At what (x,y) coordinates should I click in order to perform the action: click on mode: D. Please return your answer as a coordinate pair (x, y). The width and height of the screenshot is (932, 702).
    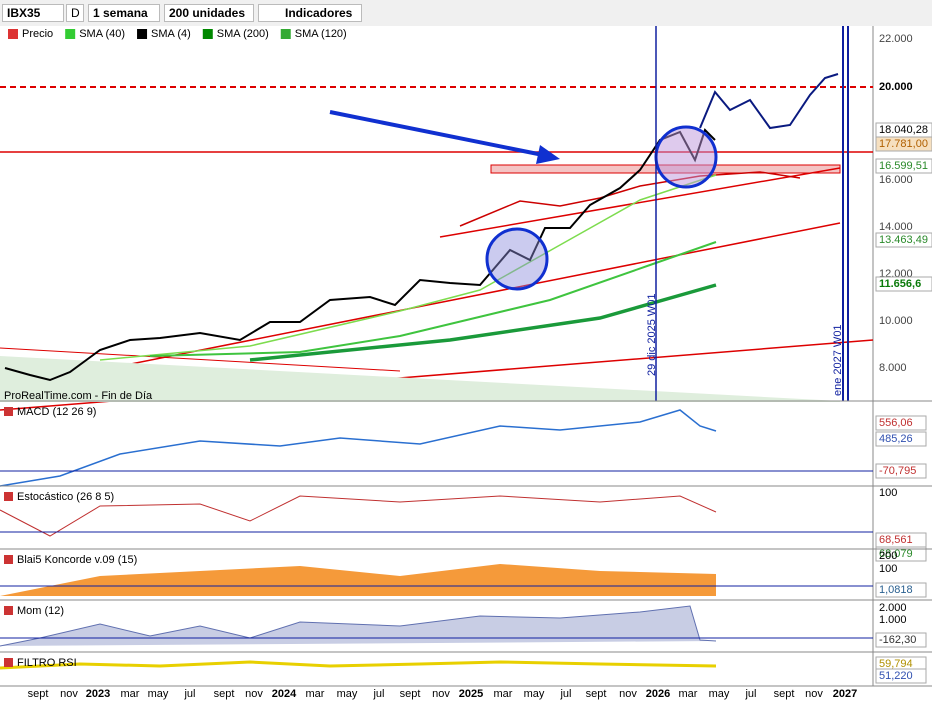
    Looking at the image, I should click on (75, 13).